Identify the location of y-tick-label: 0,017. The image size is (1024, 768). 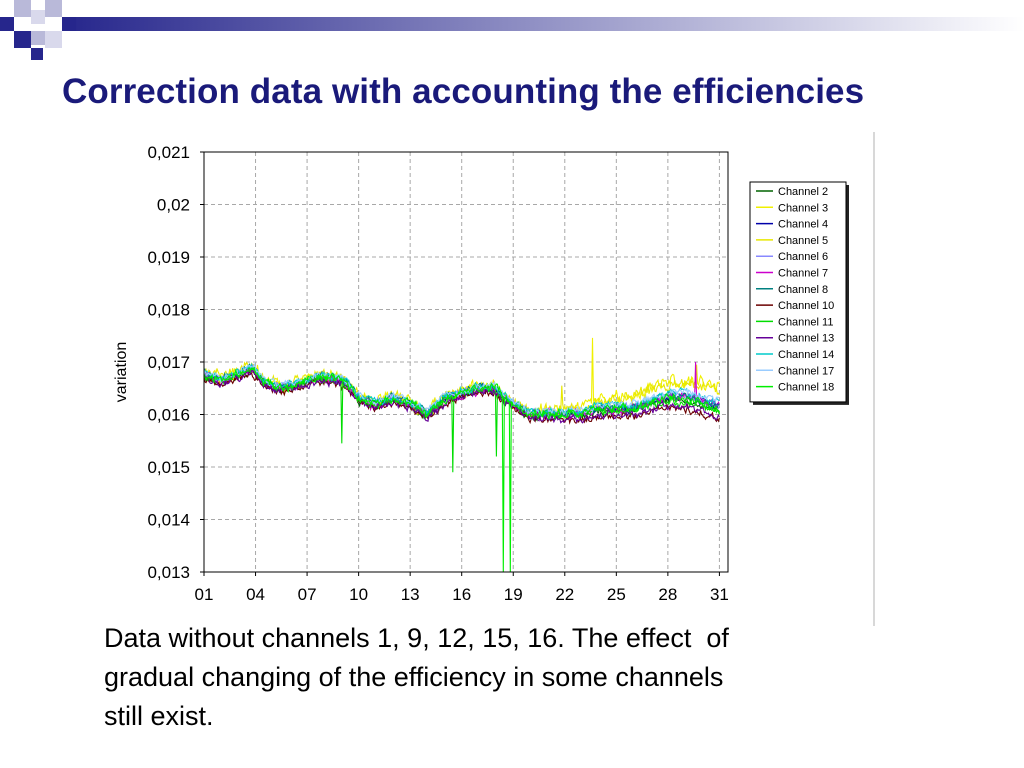
(168, 362).